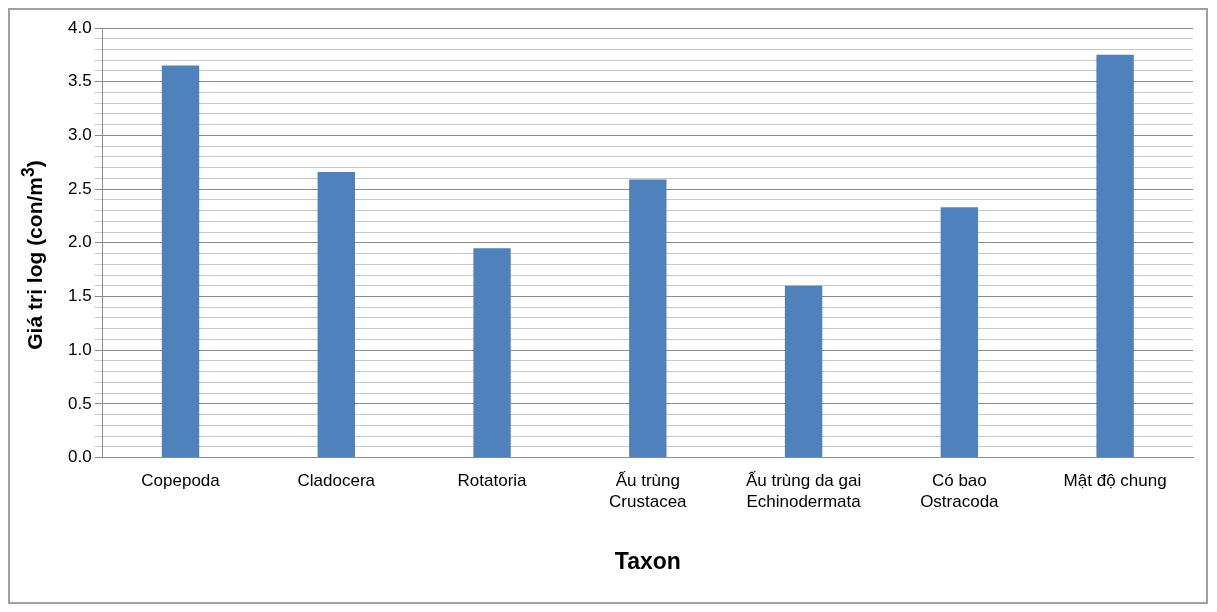 This screenshot has height=612, width=1217. Describe the element at coordinates (803, 491) in the screenshot. I see `x-tick-label: Ấu trùng da gai Echinodermata` at that location.